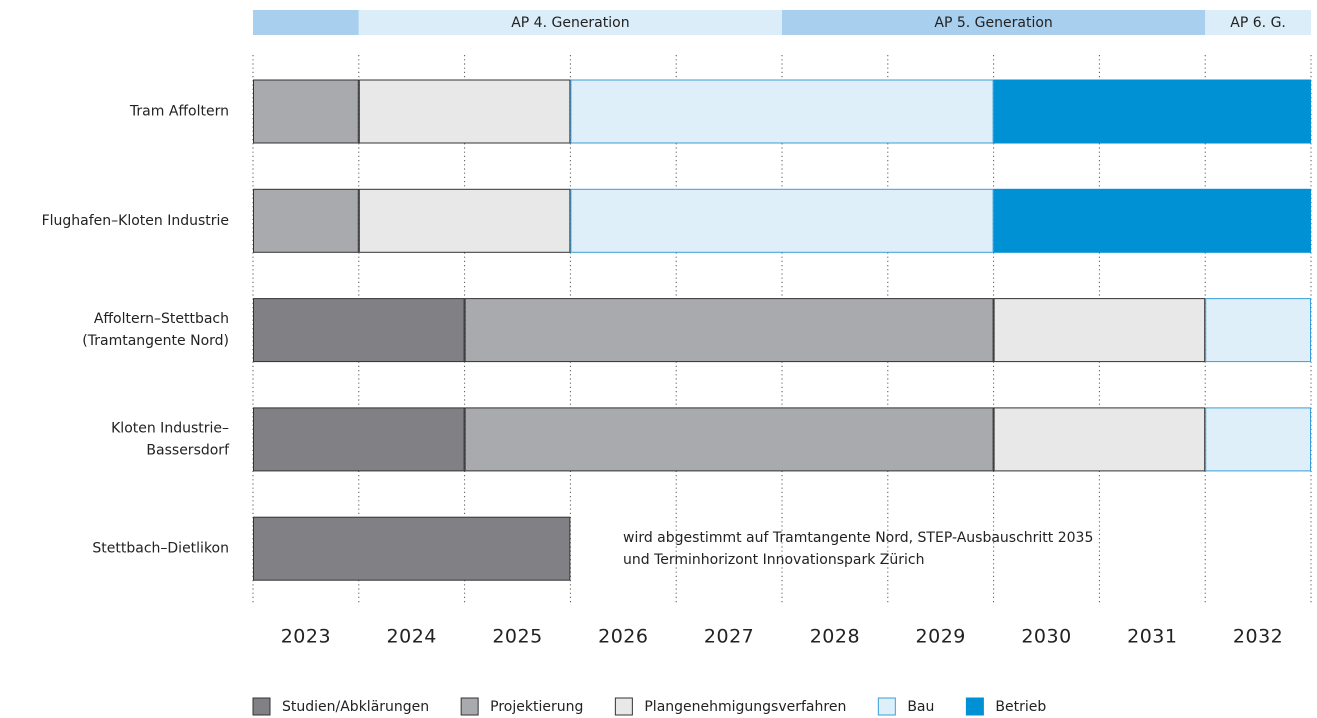 The height and width of the screenshot is (718, 1317). Describe the element at coordinates (161, 319) in the screenshot. I see `task-label: Affoltern–Stettbach` at that location.